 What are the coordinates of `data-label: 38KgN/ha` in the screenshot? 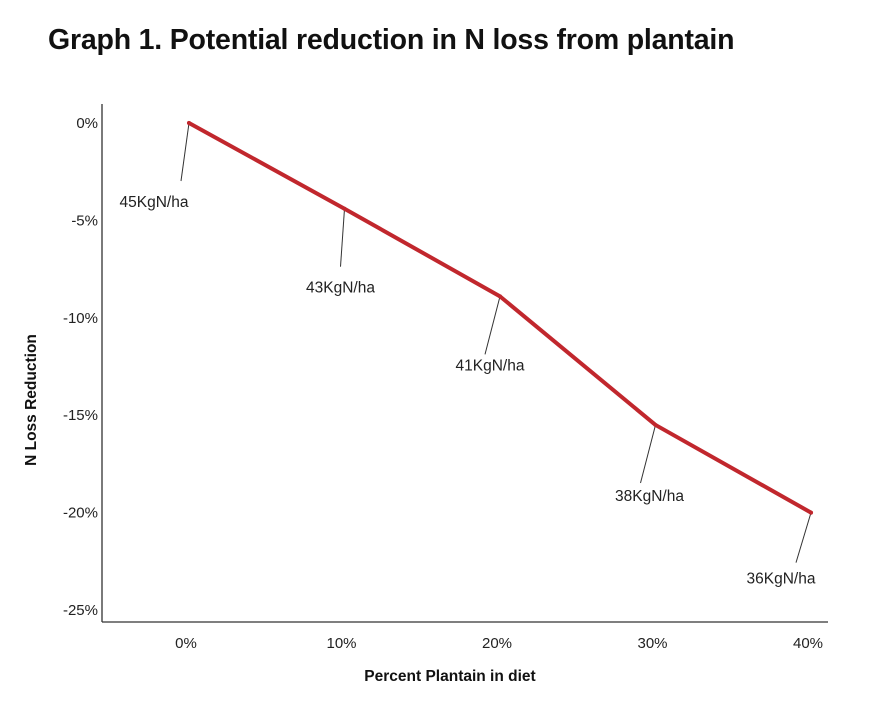 It's located at (649, 496).